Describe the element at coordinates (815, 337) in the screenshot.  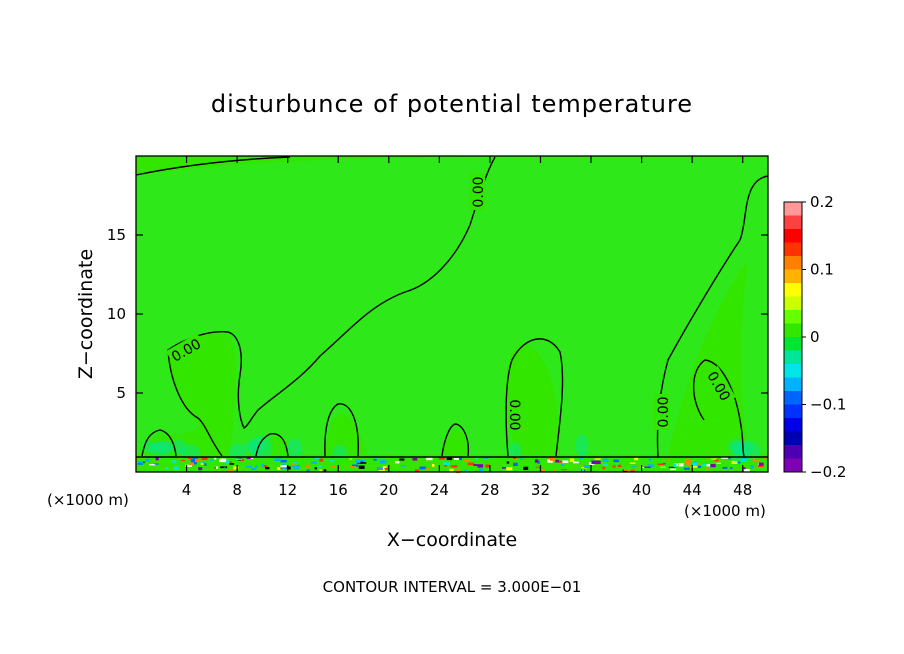
I see `colorbar-tick-label: 0` at that location.